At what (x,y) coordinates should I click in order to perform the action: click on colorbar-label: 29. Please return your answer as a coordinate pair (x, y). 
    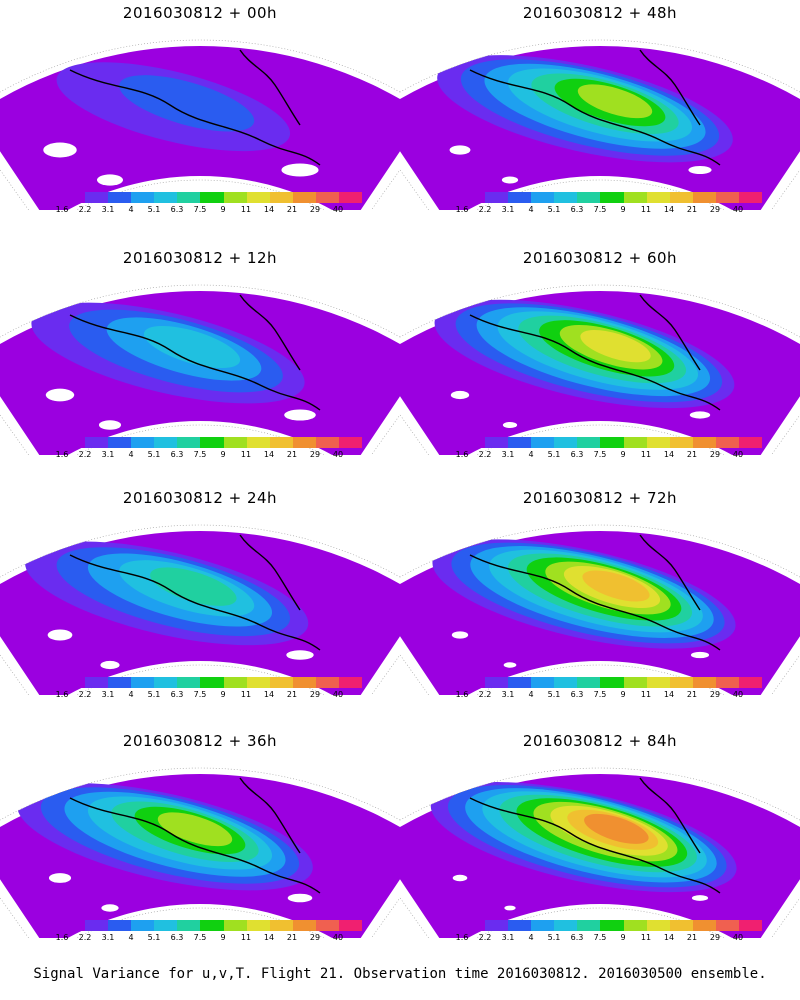
    Looking at the image, I should click on (315, 209).